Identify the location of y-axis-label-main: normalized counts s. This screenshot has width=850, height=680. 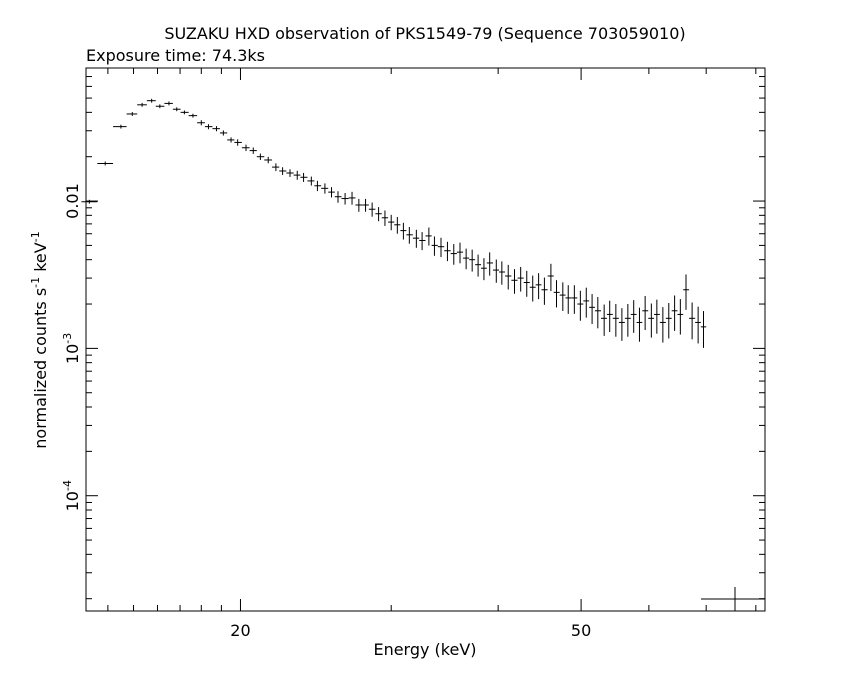
(40, 368).